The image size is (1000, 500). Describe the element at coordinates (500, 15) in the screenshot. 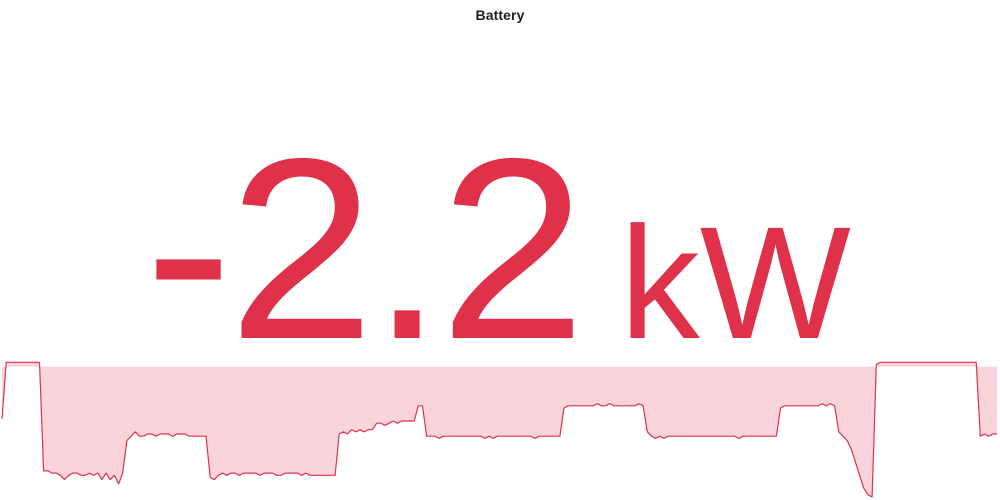

I see `card-title: Battery` at that location.